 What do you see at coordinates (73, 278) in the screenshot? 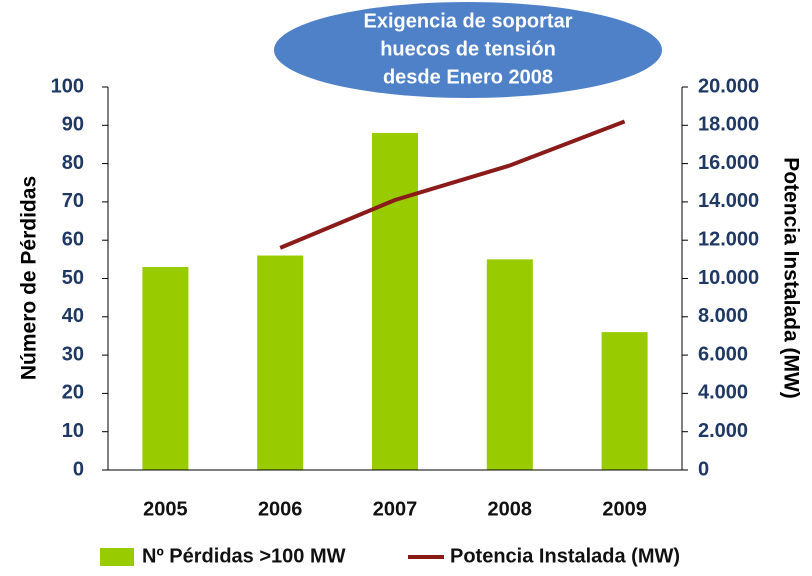
I see `y-tick-label: 50` at bounding box center [73, 278].